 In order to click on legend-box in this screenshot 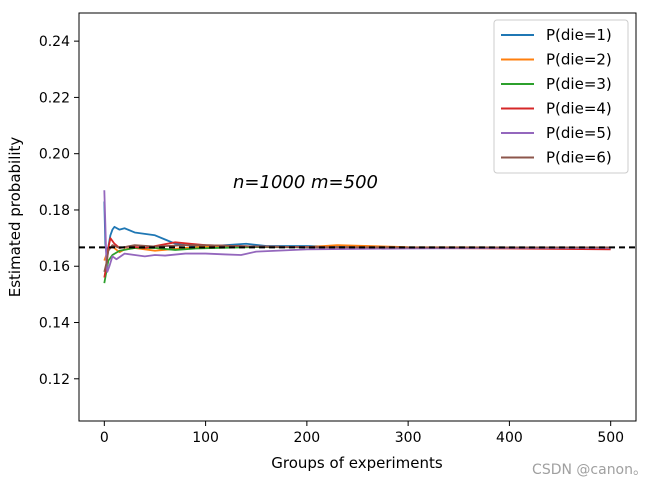, I will do `click(561, 96)`.